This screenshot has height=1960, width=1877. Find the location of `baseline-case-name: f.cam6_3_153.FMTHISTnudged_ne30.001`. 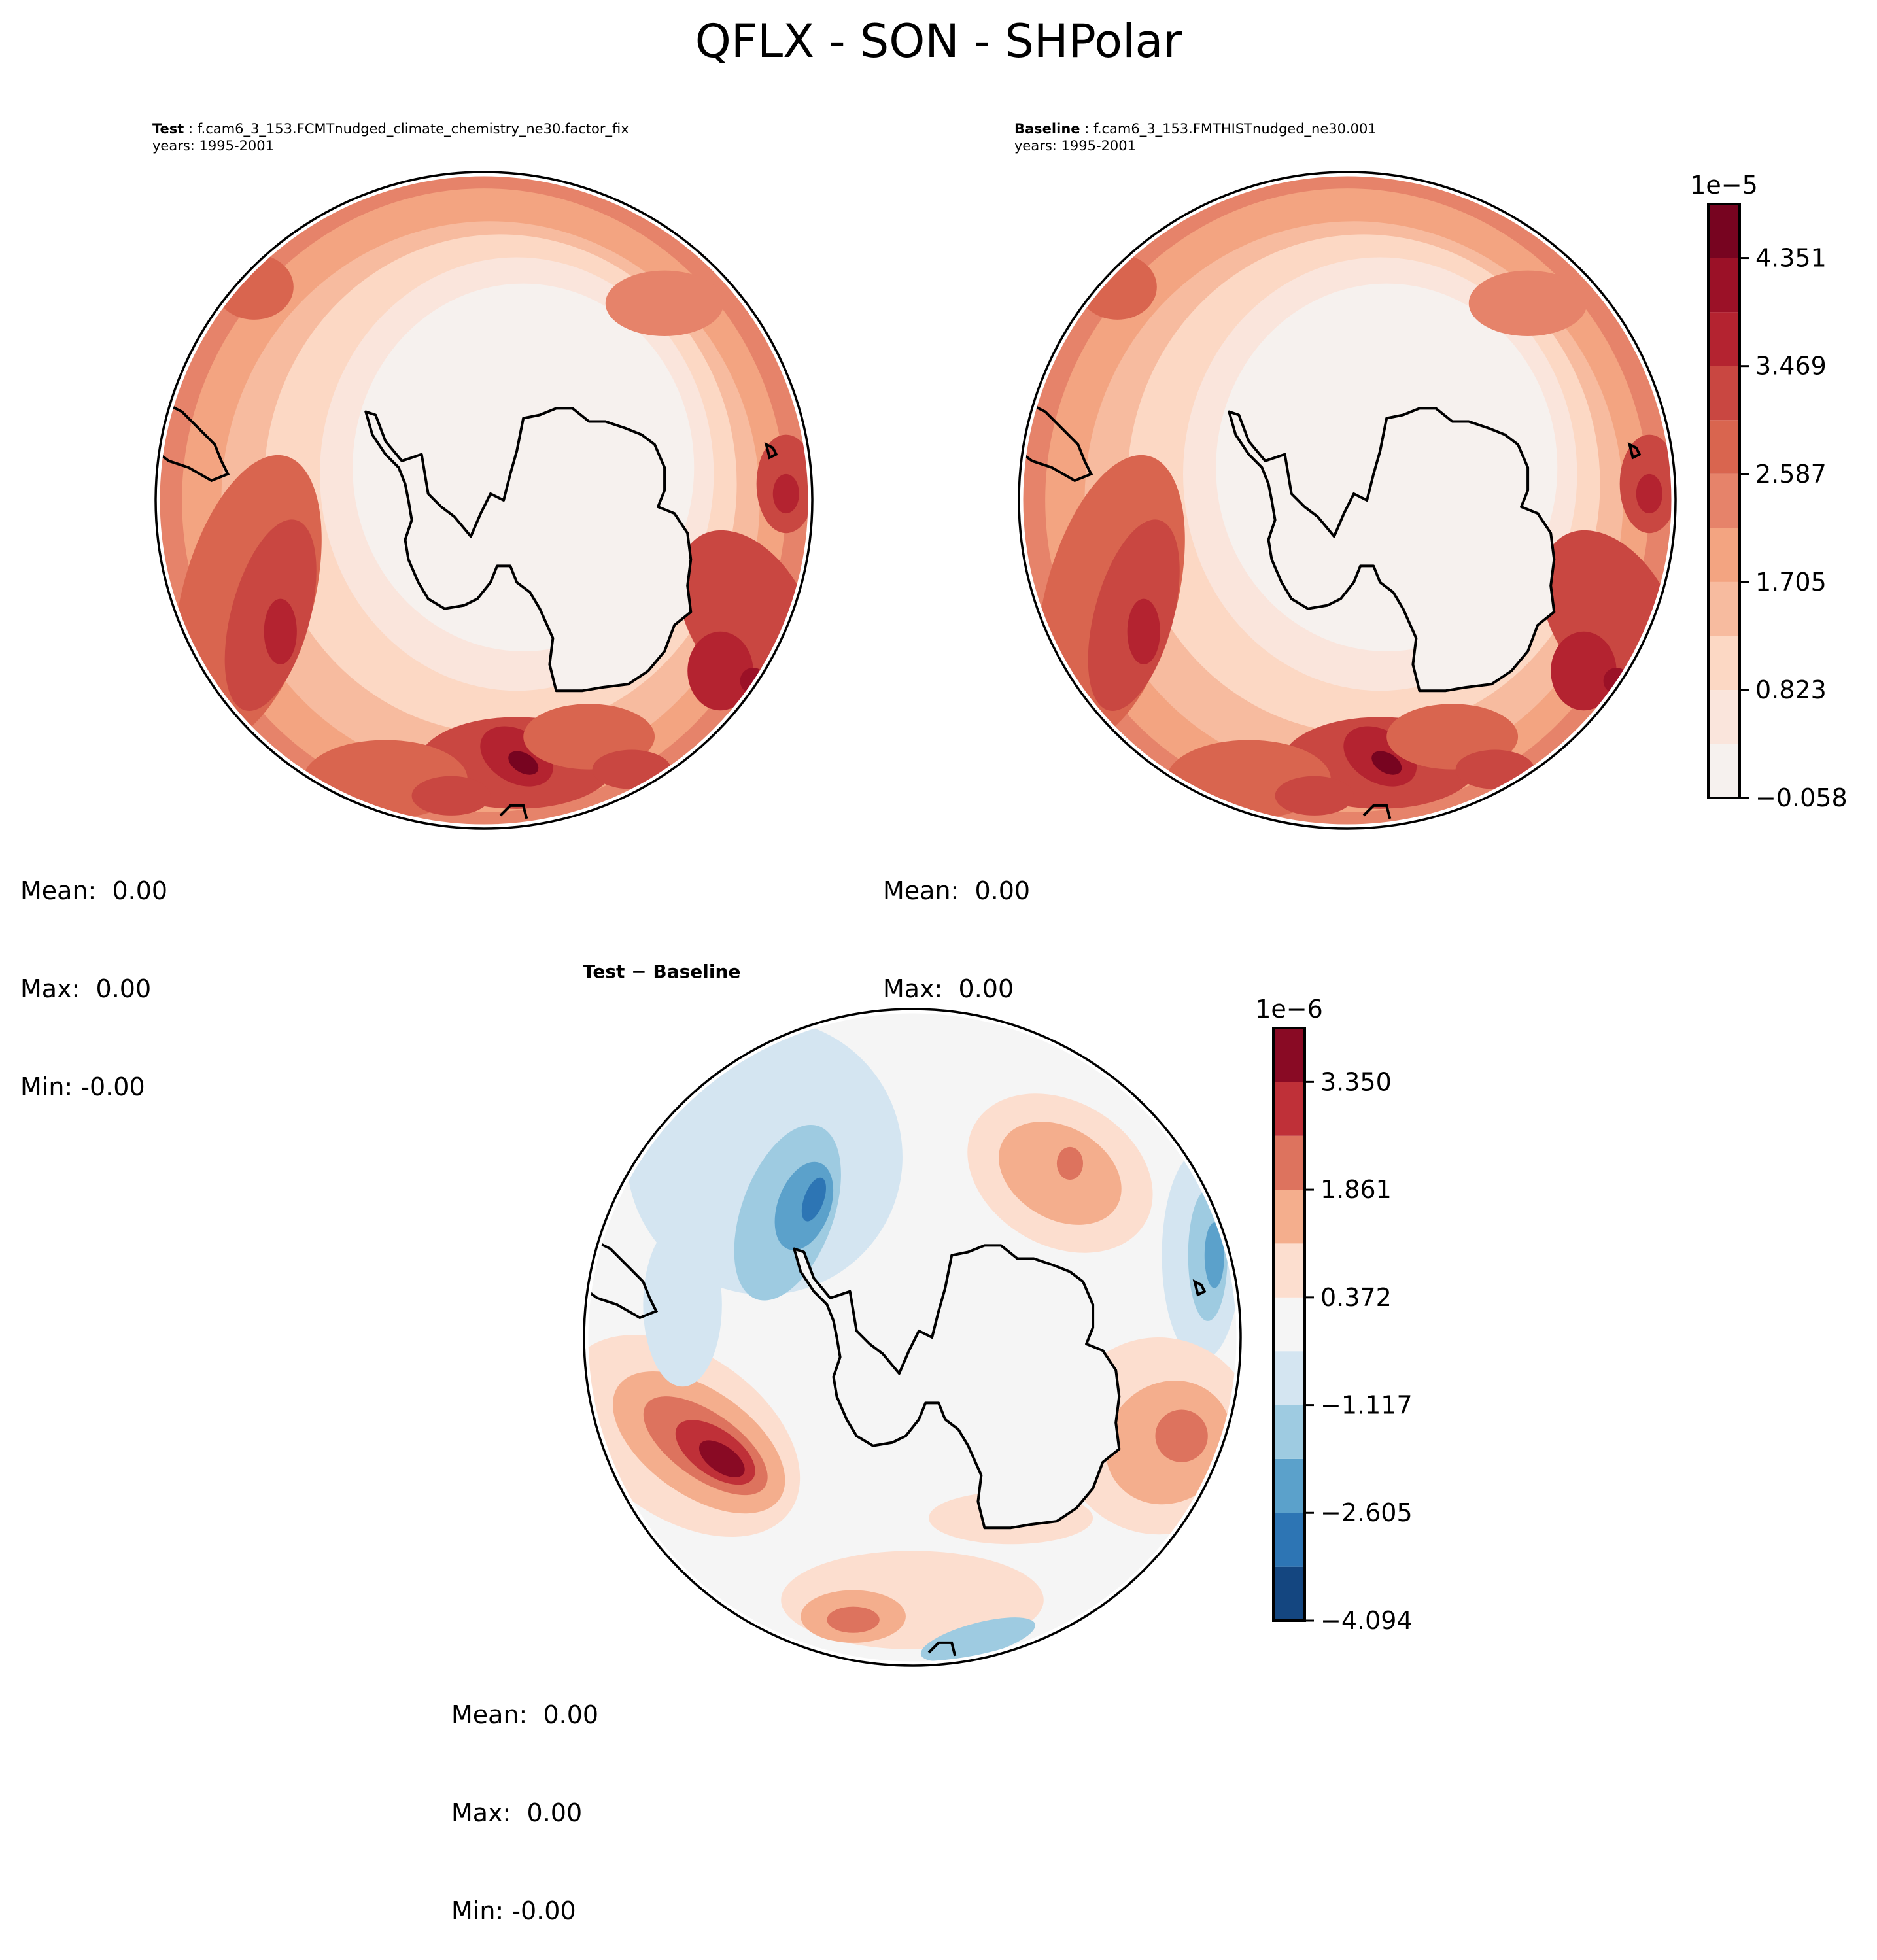

baseline-case-name: f.cam6_3_153.FMTHISTnudged_ne30.001 is located at coordinates (1235, 129).